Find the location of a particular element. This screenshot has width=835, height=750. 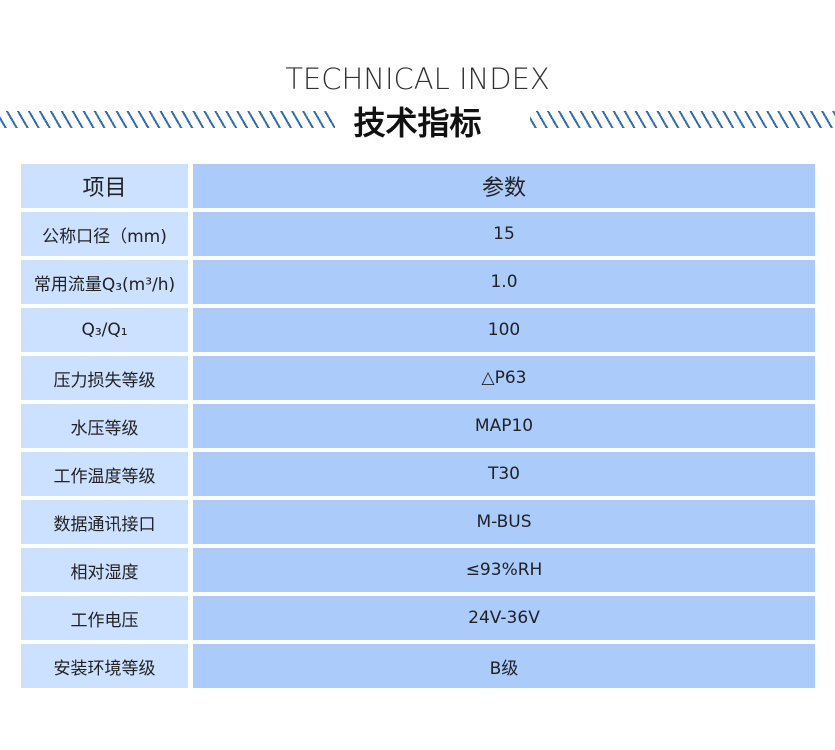

row-value: 1.0 is located at coordinates (504, 282).